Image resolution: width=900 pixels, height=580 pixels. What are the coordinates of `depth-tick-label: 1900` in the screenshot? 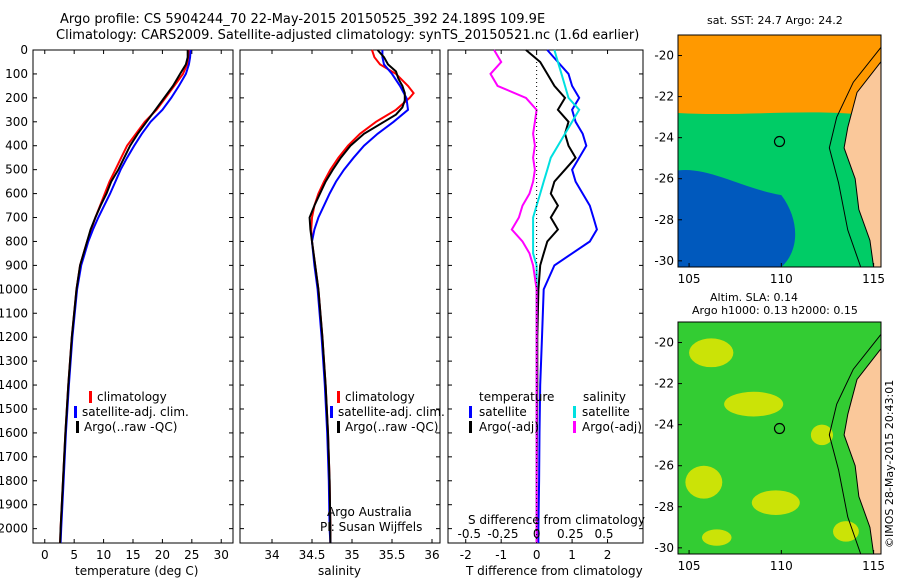 It's located at (14, 505).